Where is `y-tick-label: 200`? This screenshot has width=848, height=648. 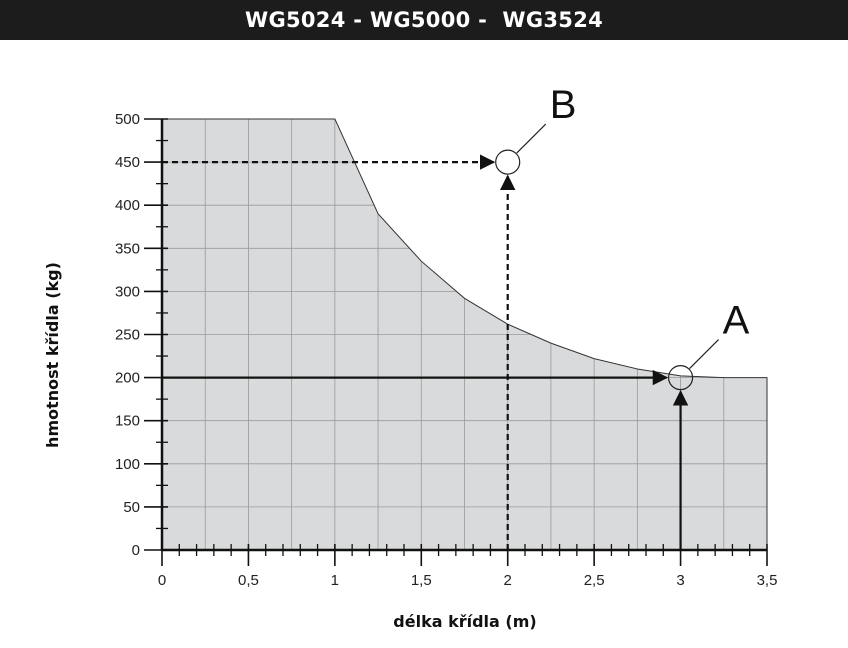 y-tick-label: 200 is located at coordinates (127, 378).